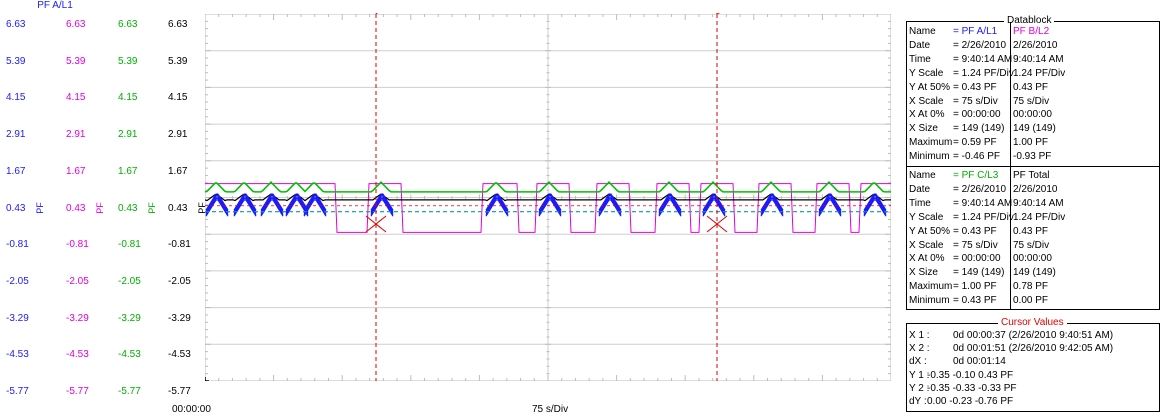 The height and width of the screenshot is (420, 1162). I want to click on y-ticks-l2-4: 1.67, so click(76, 171).